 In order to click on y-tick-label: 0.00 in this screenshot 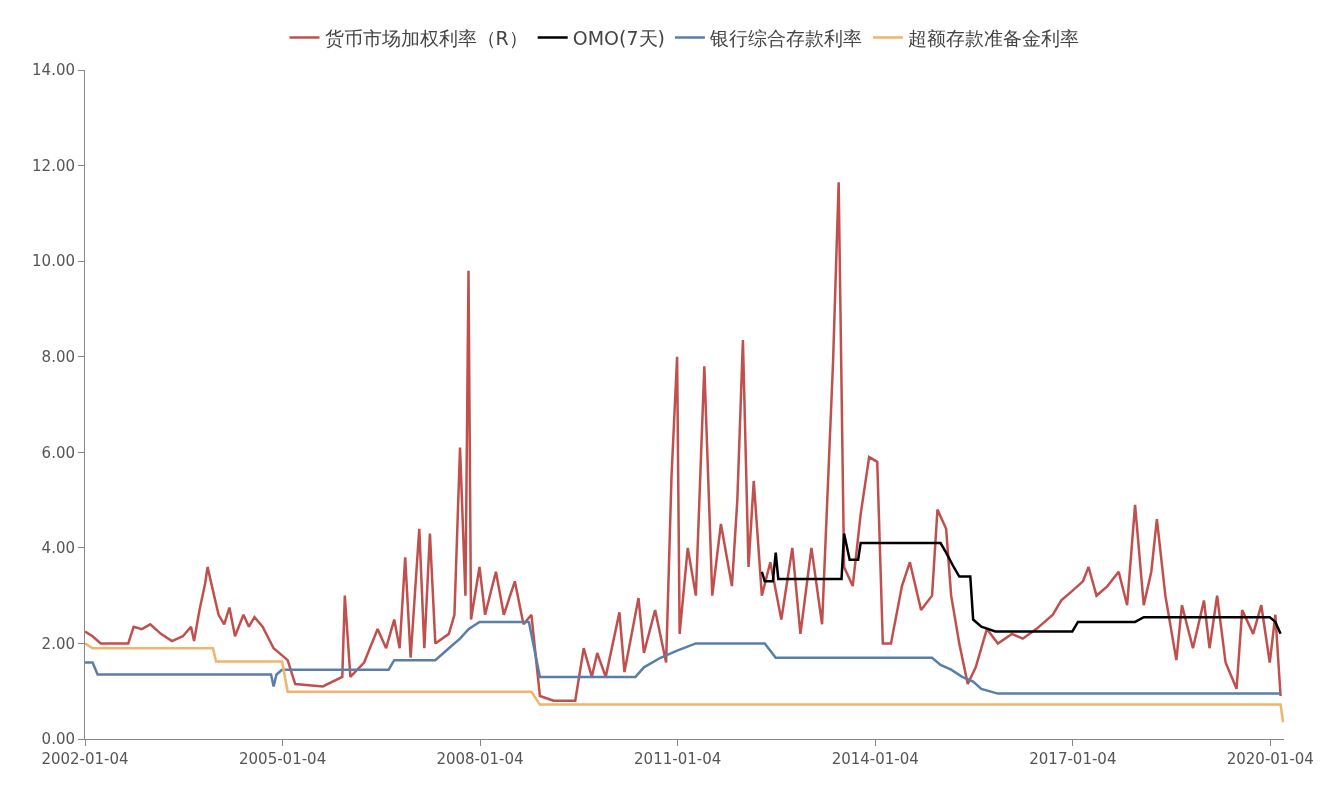, I will do `click(58, 739)`.